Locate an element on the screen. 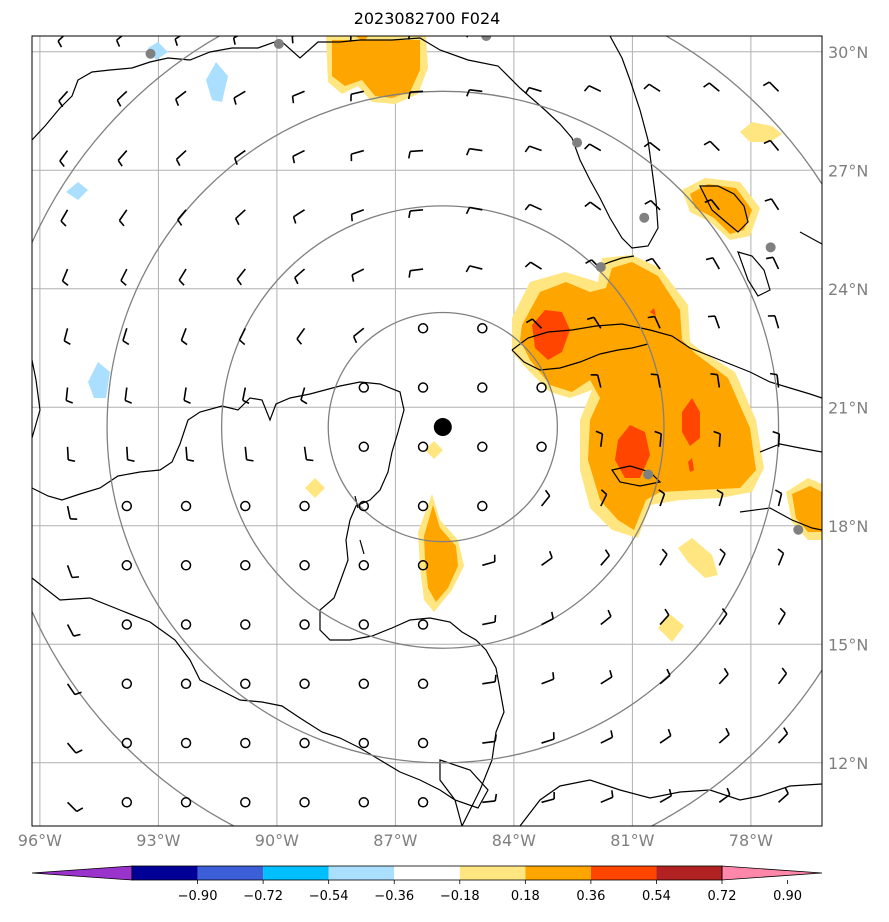 This screenshot has height=922, width=889. latitude-label: 12°N is located at coordinates (848, 763).